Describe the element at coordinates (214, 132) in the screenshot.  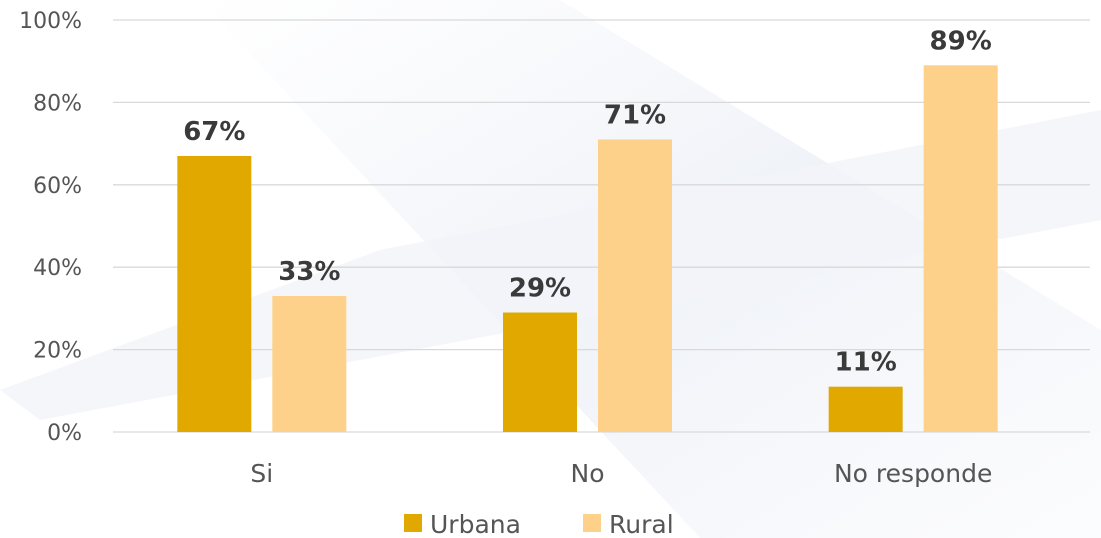
I see `data-label: 67%` at that location.